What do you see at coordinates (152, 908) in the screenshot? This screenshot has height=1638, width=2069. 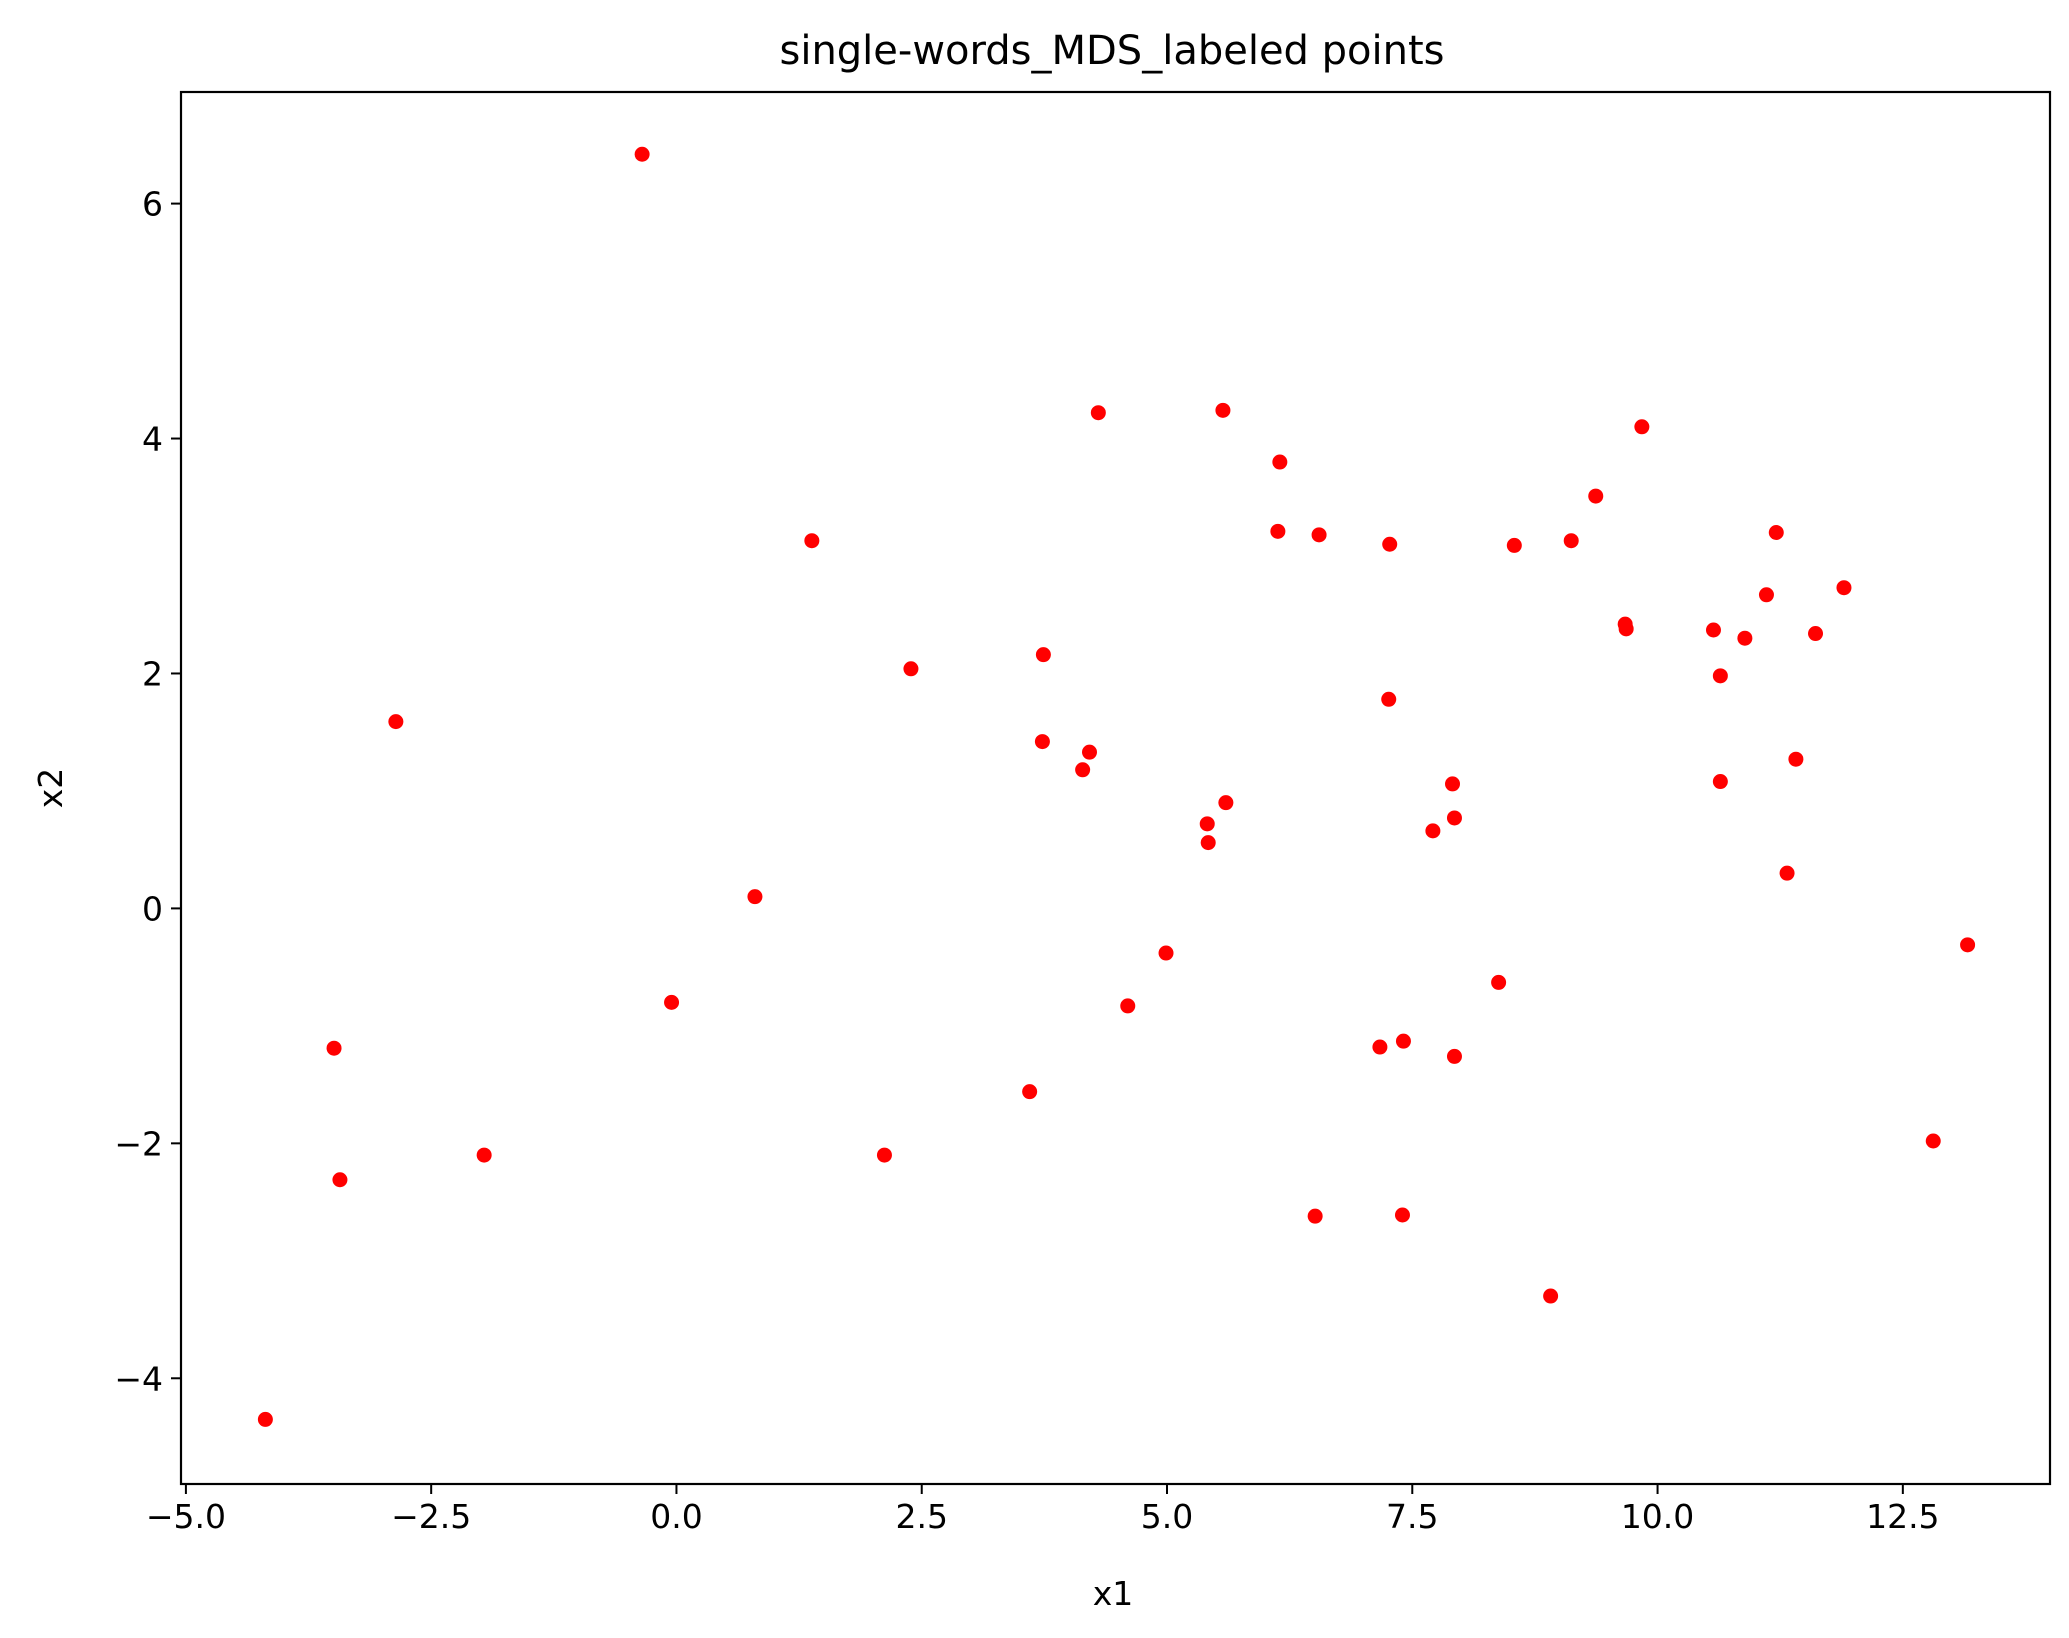 I see `y-tick-label: 0` at bounding box center [152, 908].